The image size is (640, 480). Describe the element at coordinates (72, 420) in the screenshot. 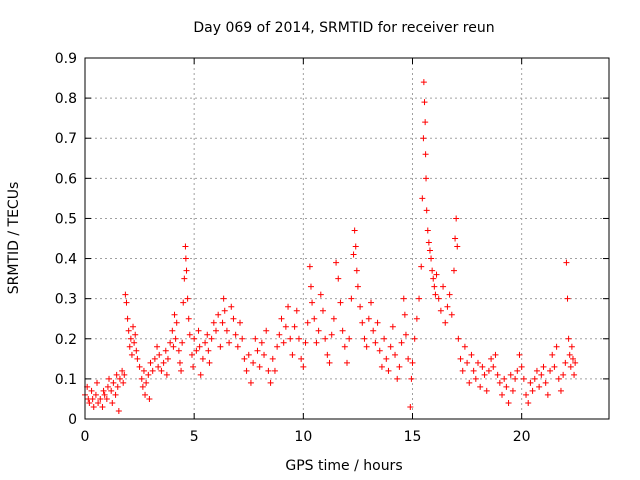

I see `y-tick-label: 0` at that location.